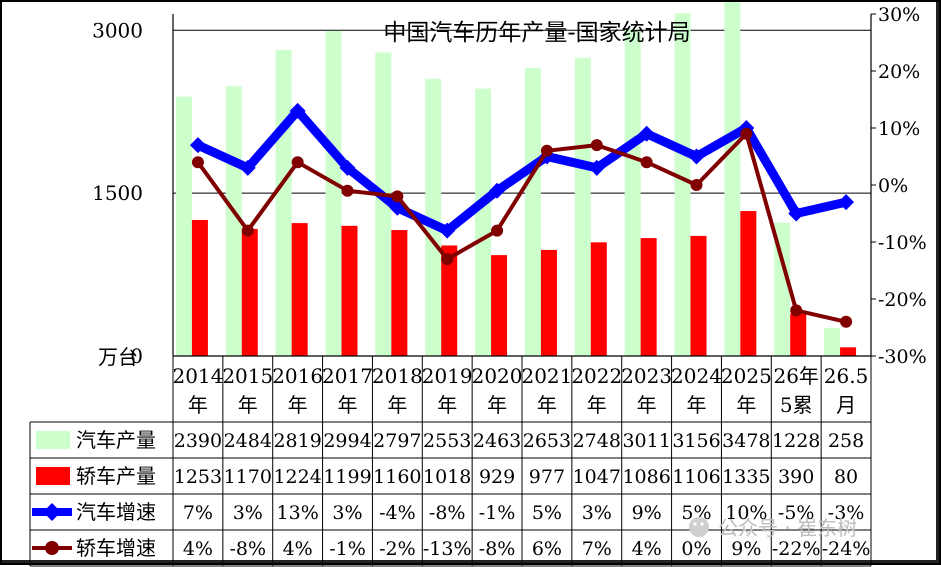 This screenshot has width=941, height=567. Describe the element at coordinates (198, 477) in the screenshot. I see `data-label: 1253` at that location.